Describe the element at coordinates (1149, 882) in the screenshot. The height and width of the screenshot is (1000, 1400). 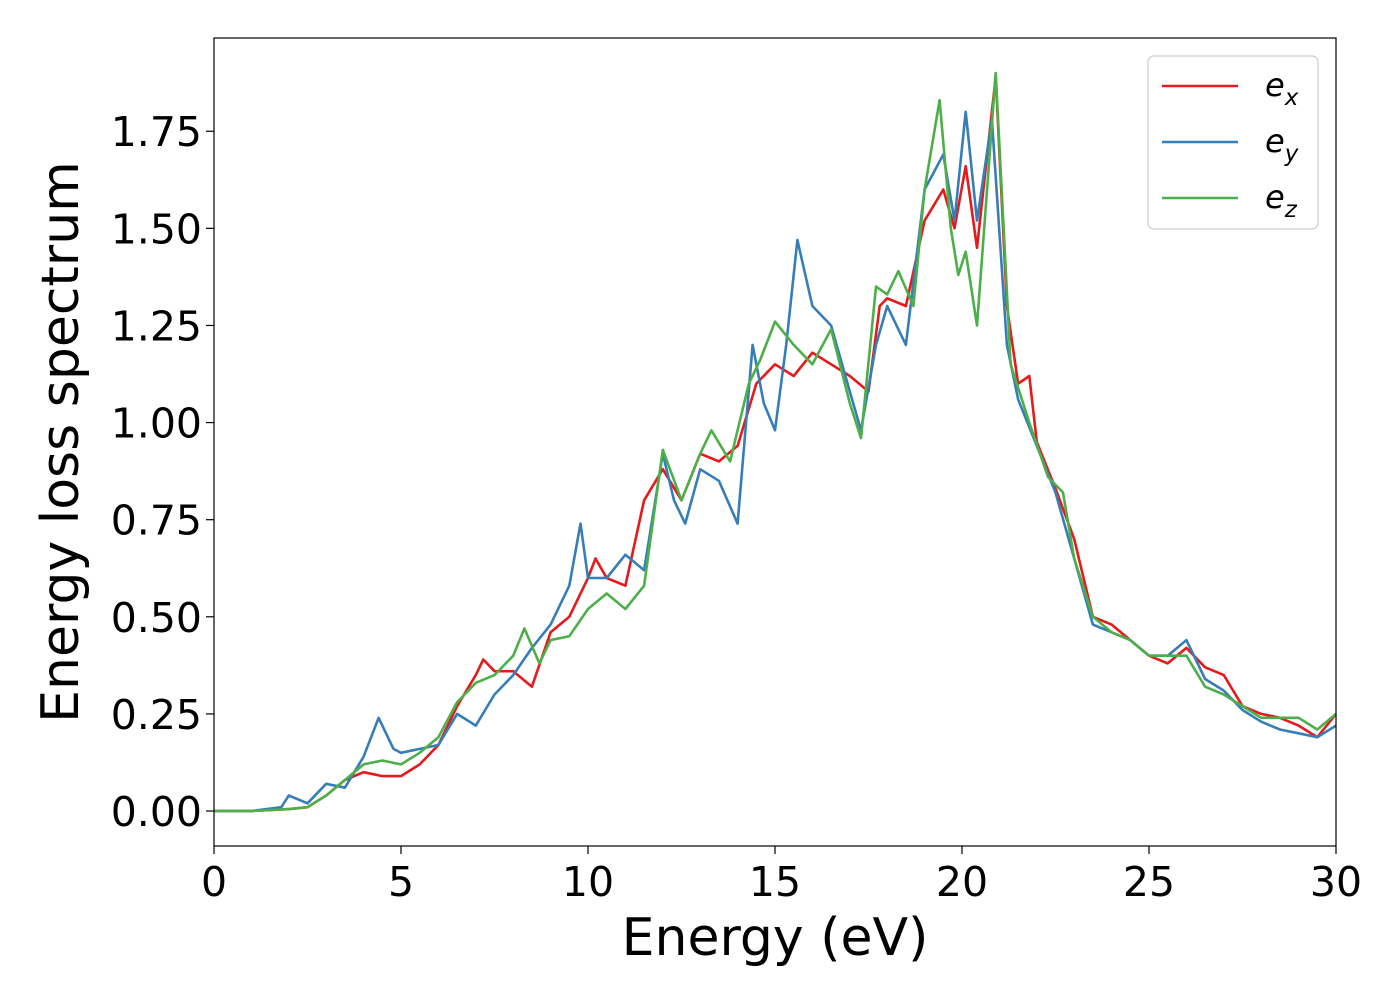
I see `x-tick-label: 25` at that location.